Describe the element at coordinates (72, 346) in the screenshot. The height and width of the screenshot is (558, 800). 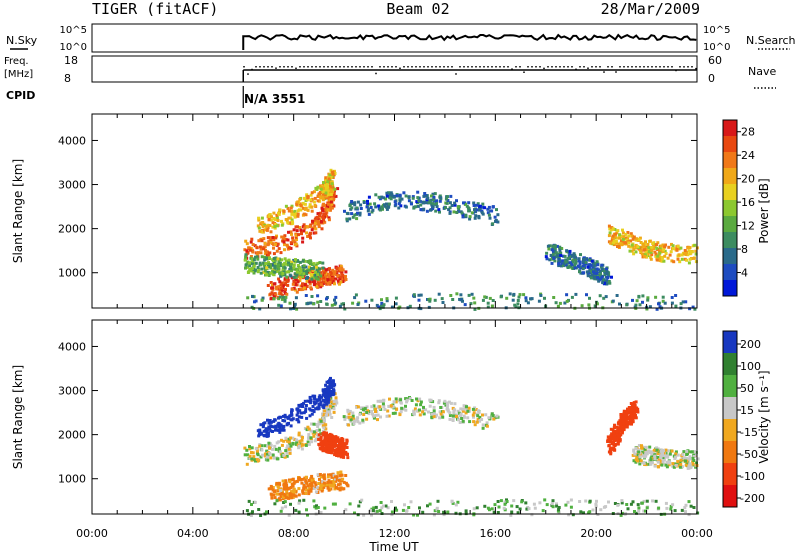
I see `y-tick-label: 4000` at that location.